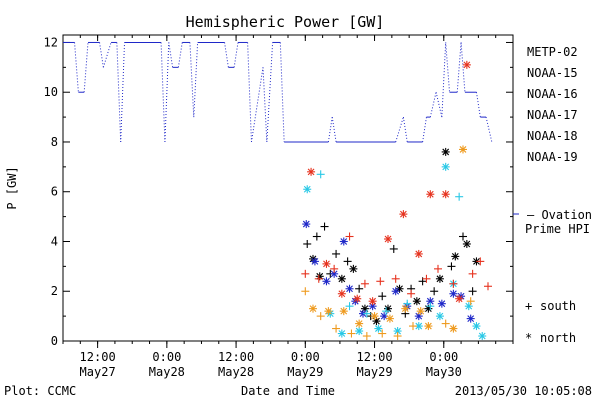 The width and height of the screenshot is (600, 400). I want to click on x-tick-label-date: May28, so click(167, 372).